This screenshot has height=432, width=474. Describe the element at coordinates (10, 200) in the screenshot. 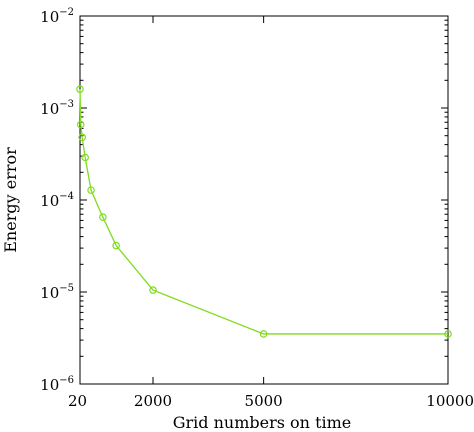

I see `y-axis-title: Energy error` at that location.